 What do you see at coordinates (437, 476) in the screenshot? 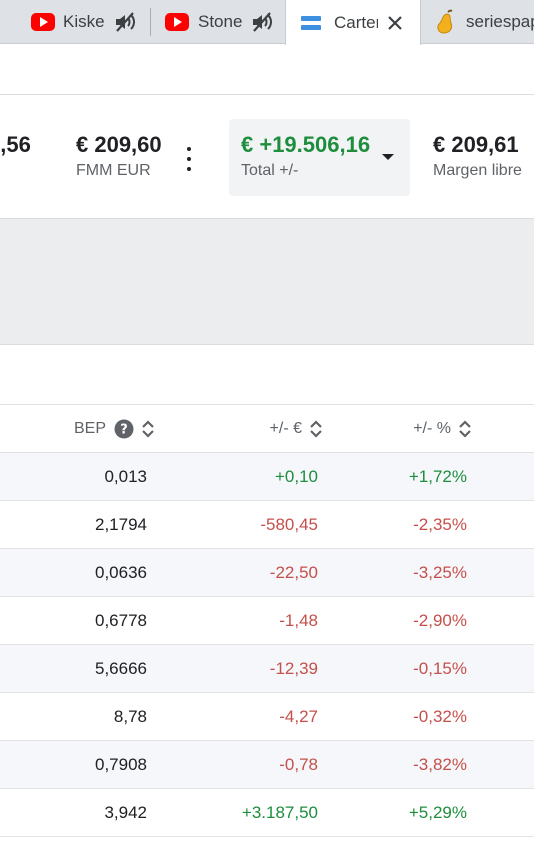
I see `pct-change-cell: +1,72%` at bounding box center [437, 476].